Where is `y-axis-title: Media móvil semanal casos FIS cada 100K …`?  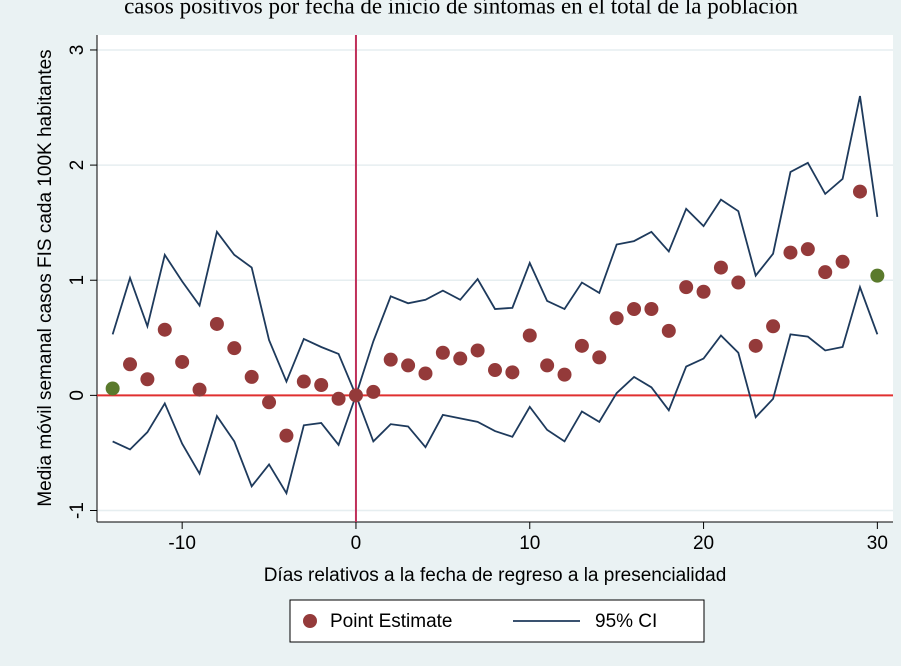
y-axis-title: Media móvil semanal casos FIS cada 100K … is located at coordinates (45, 277).